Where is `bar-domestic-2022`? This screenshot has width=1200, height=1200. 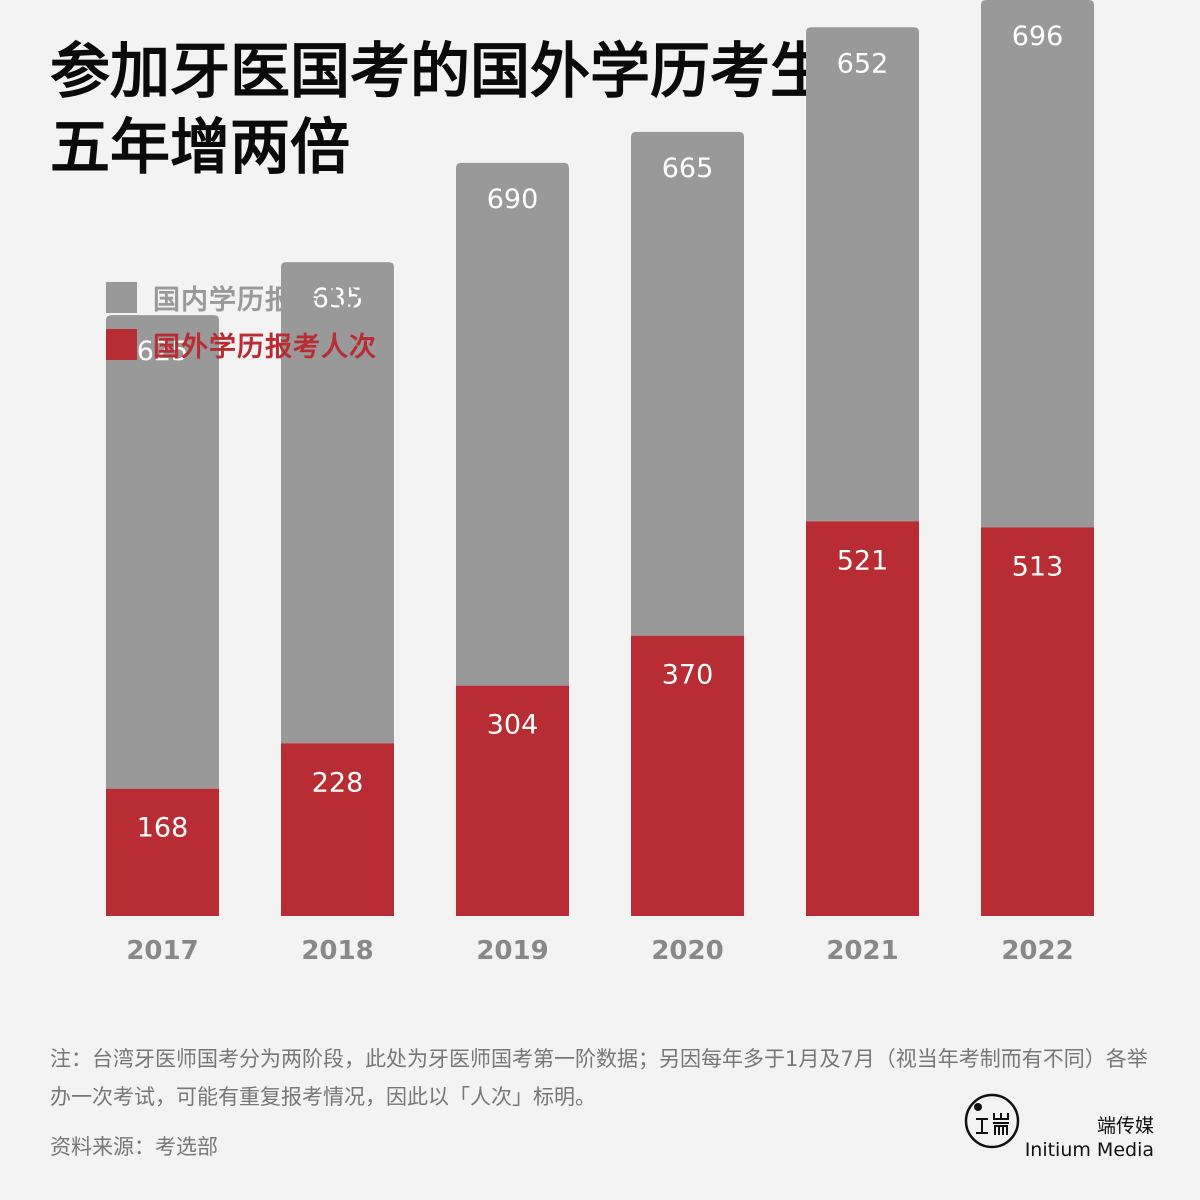 bar-domestic-2022 is located at coordinates (1037, 264).